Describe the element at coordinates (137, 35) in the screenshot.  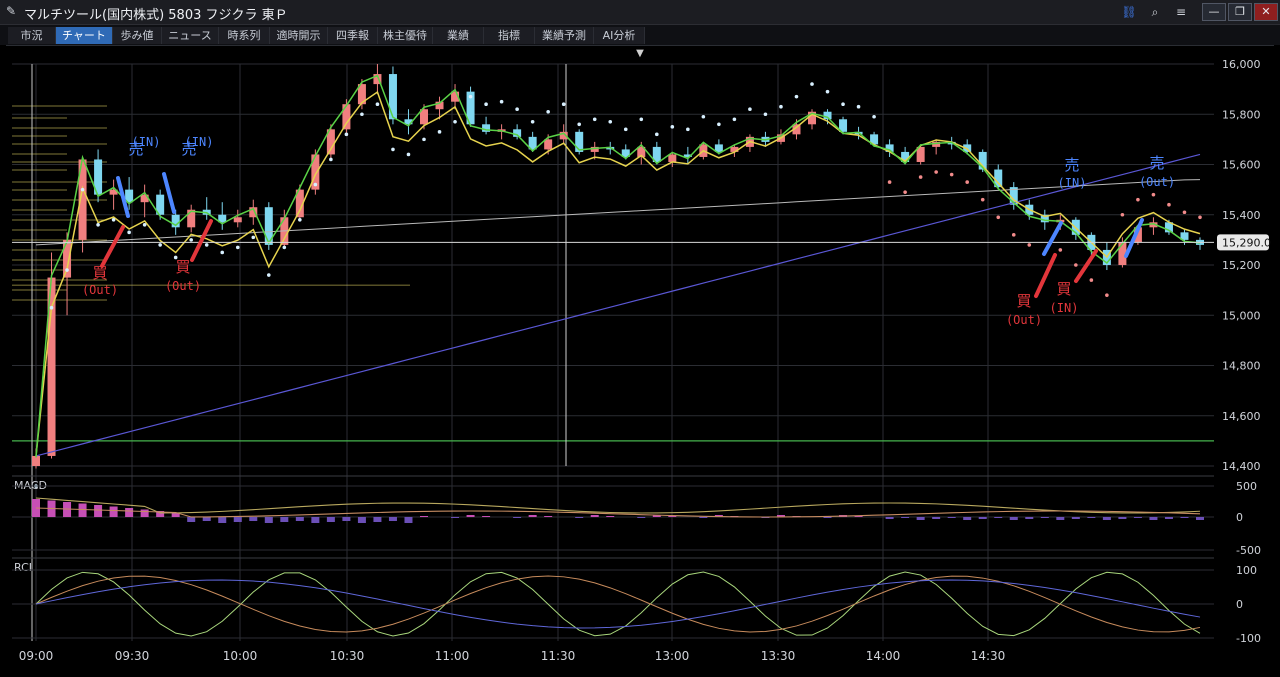
I see `tab-walk-price: 歩み値` at that location.